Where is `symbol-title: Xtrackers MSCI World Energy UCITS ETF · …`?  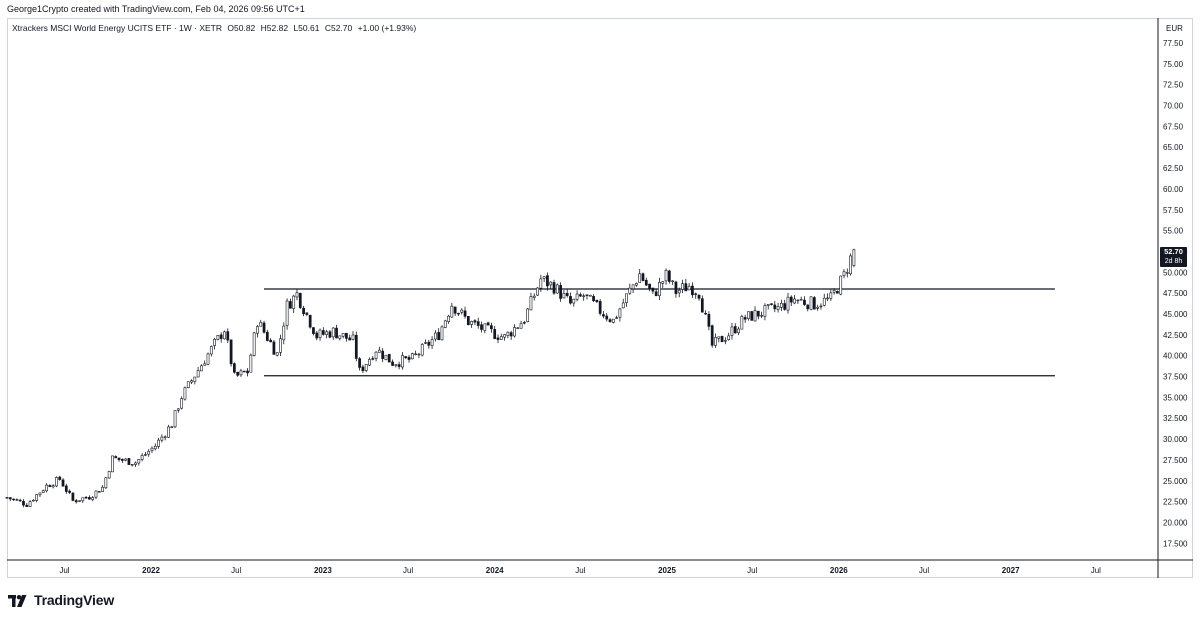
symbol-title: Xtrackers MSCI World Energy UCITS ETF · … is located at coordinates (117, 28).